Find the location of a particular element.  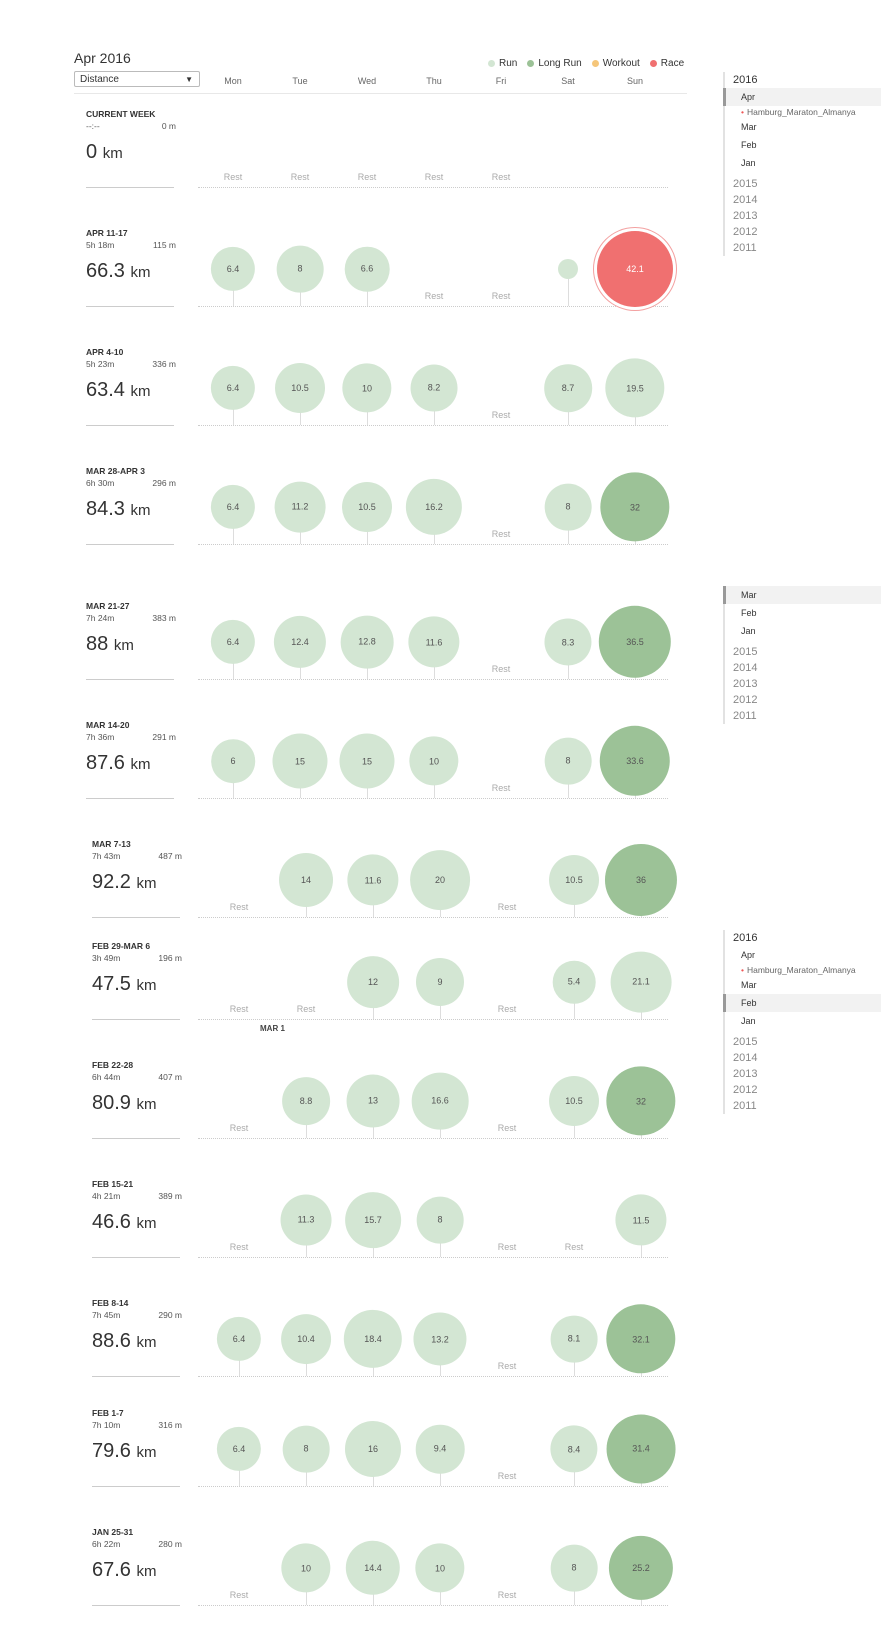

activity-bubble-run: 12.4 is located at coordinates (300, 642).